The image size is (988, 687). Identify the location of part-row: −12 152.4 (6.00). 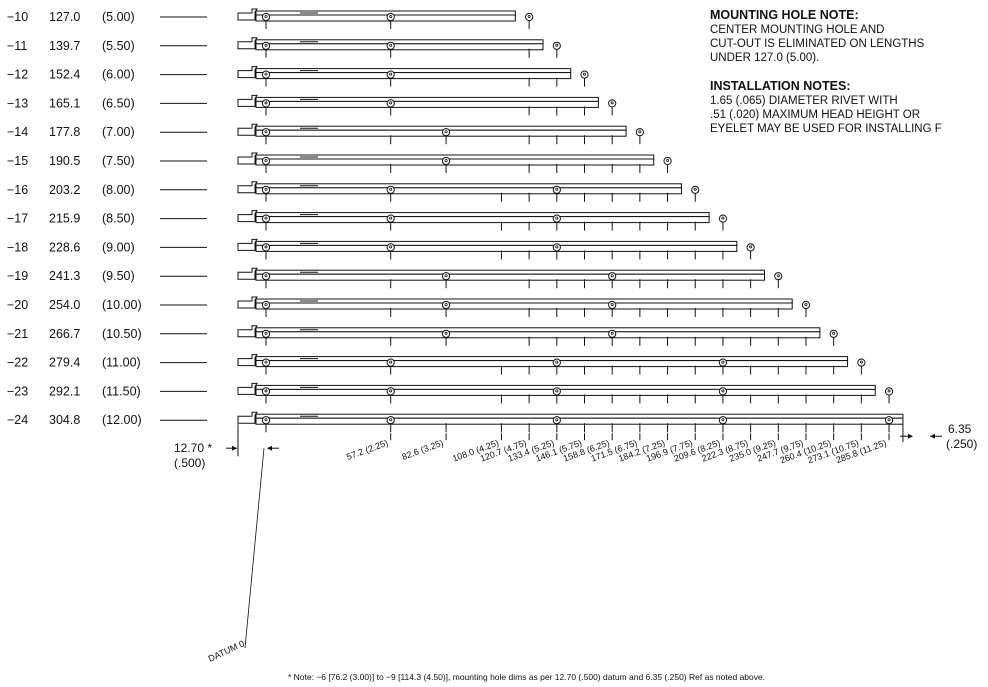
(298, 76).